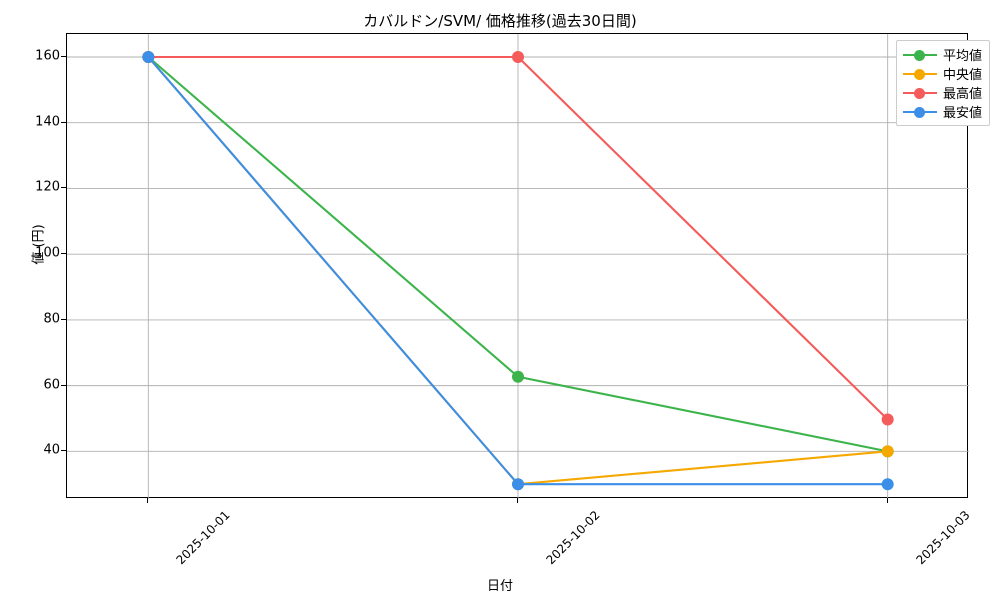  What do you see at coordinates (51, 450) in the screenshot?
I see `y-tick-label: 40` at bounding box center [51, 450].